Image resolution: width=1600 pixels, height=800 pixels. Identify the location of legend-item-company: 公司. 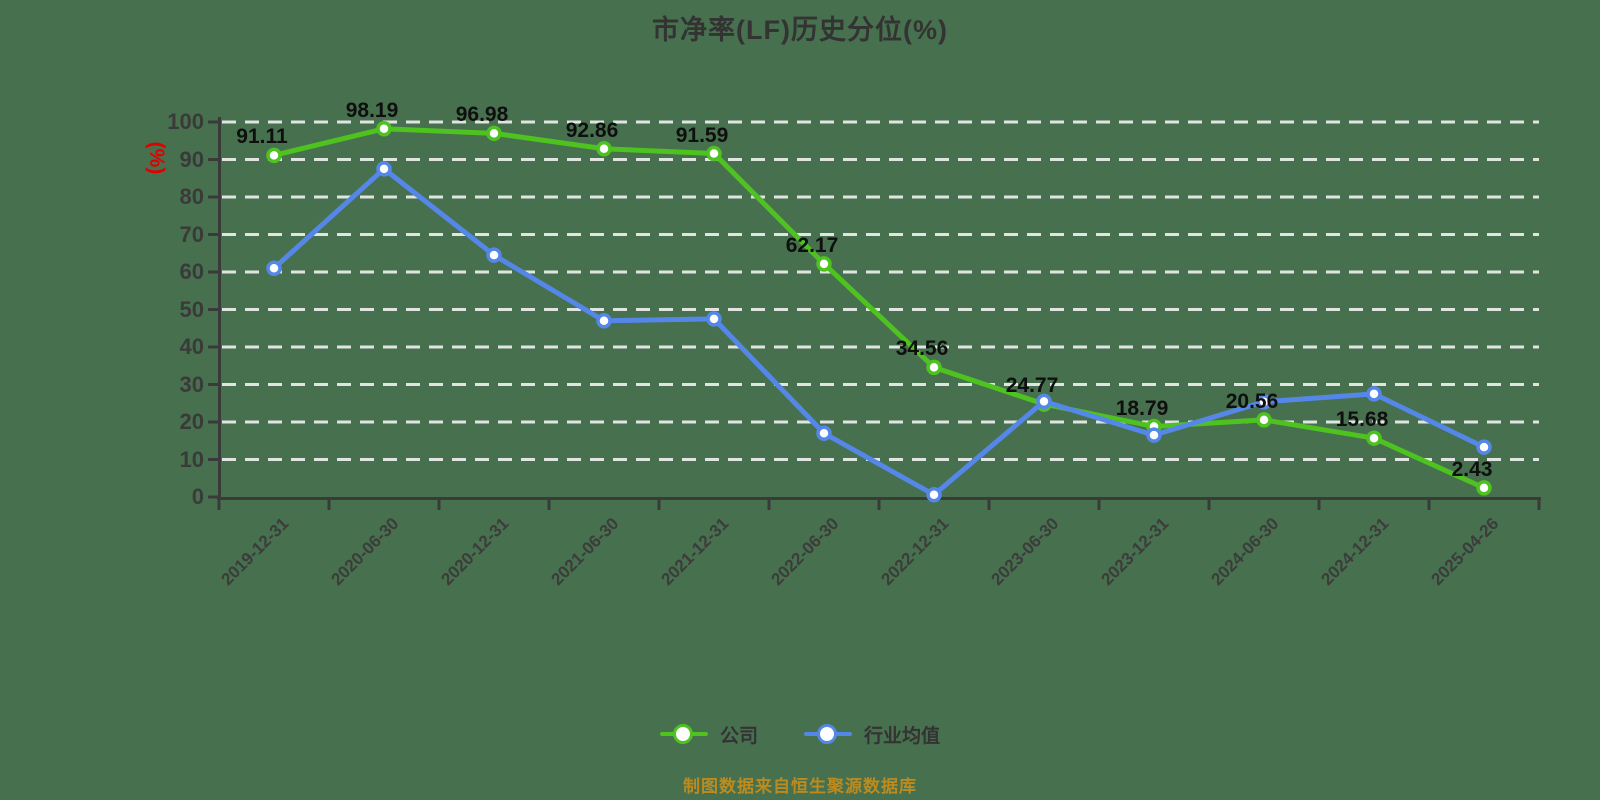
(708, 734).